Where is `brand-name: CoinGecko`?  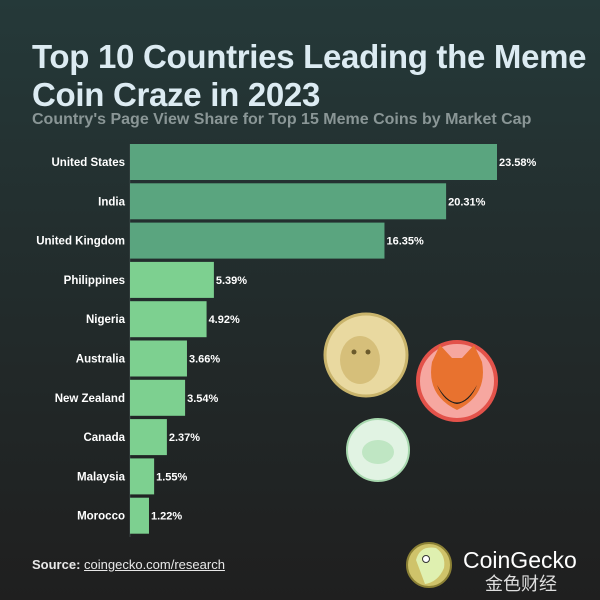 brand-name: CoinGecko is located at coordinates (520, 560).